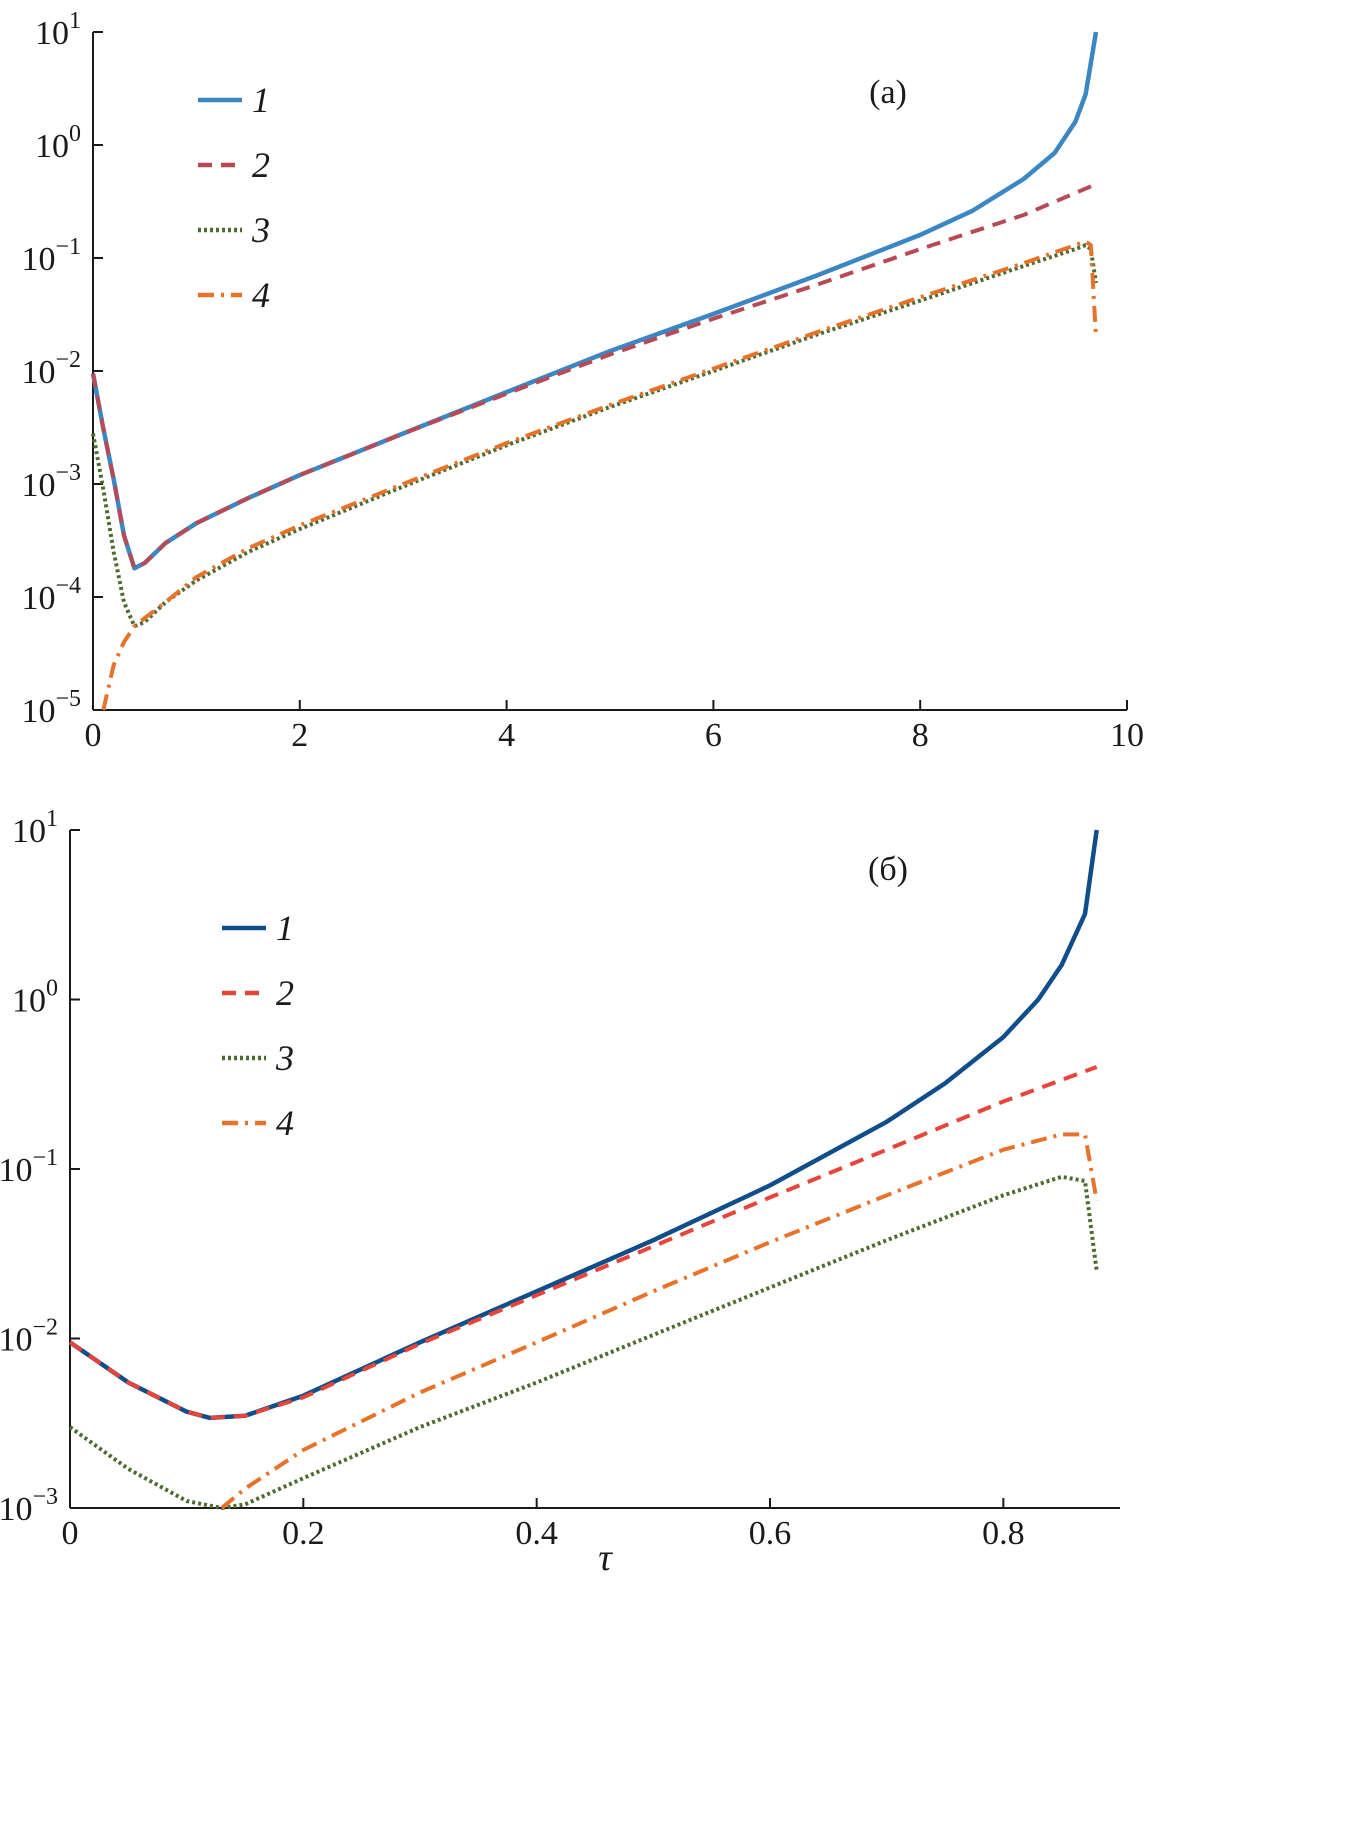 The height and width of the screenshot is (1844, 1347). Describe the element at coordinates (713, 735) in the screenshot. I see `x-tick-label: 6` at that location.